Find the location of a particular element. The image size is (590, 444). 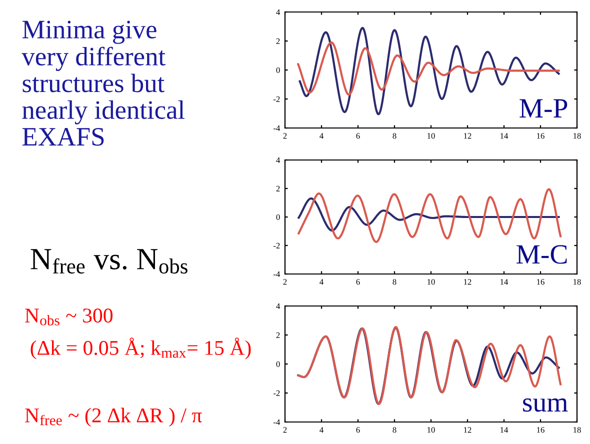

annotation: M-C is located at coordinates (541, 254).